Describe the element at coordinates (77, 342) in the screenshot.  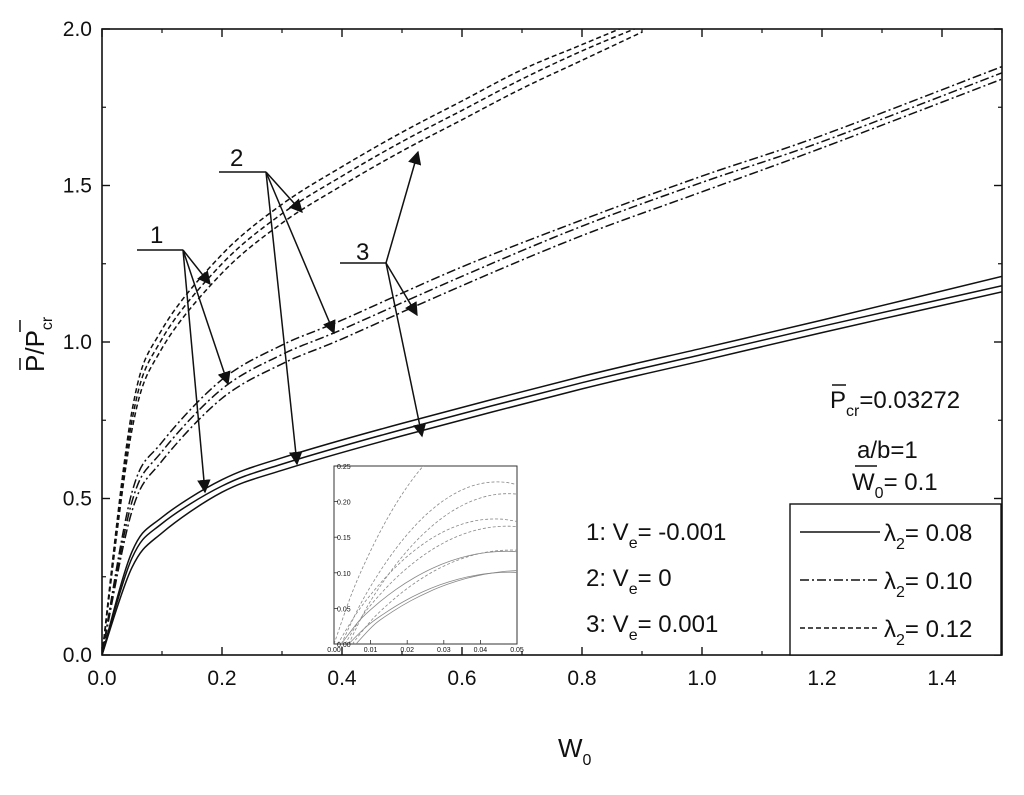
I see `y-tick-label: 1.0` at that location.